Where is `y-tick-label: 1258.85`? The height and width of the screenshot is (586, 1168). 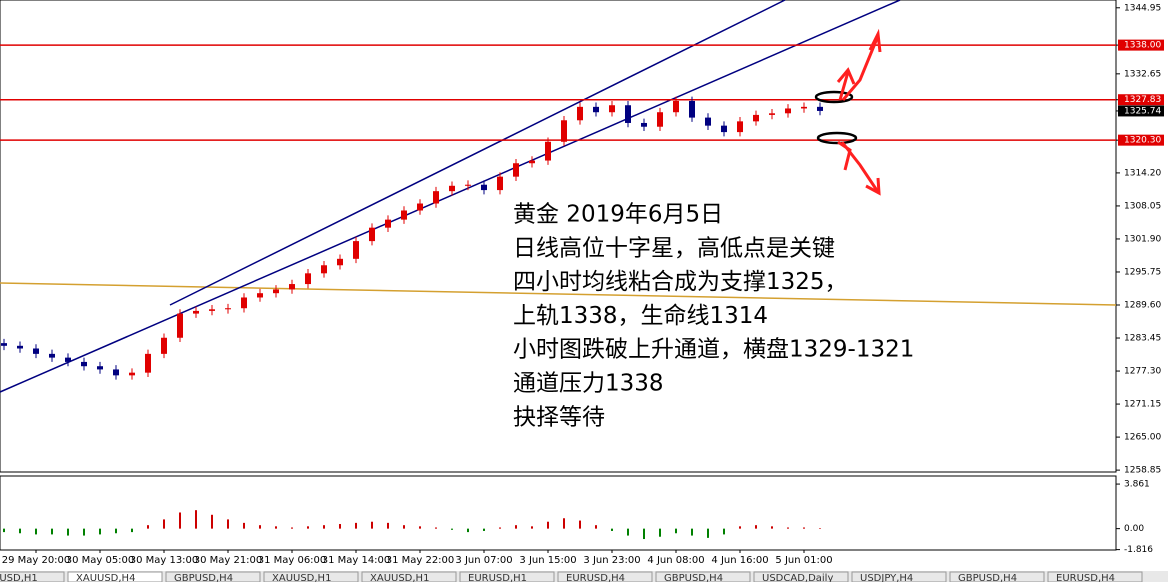 y-tick-label: 1258.85 is located at coordinates (1142, 471).